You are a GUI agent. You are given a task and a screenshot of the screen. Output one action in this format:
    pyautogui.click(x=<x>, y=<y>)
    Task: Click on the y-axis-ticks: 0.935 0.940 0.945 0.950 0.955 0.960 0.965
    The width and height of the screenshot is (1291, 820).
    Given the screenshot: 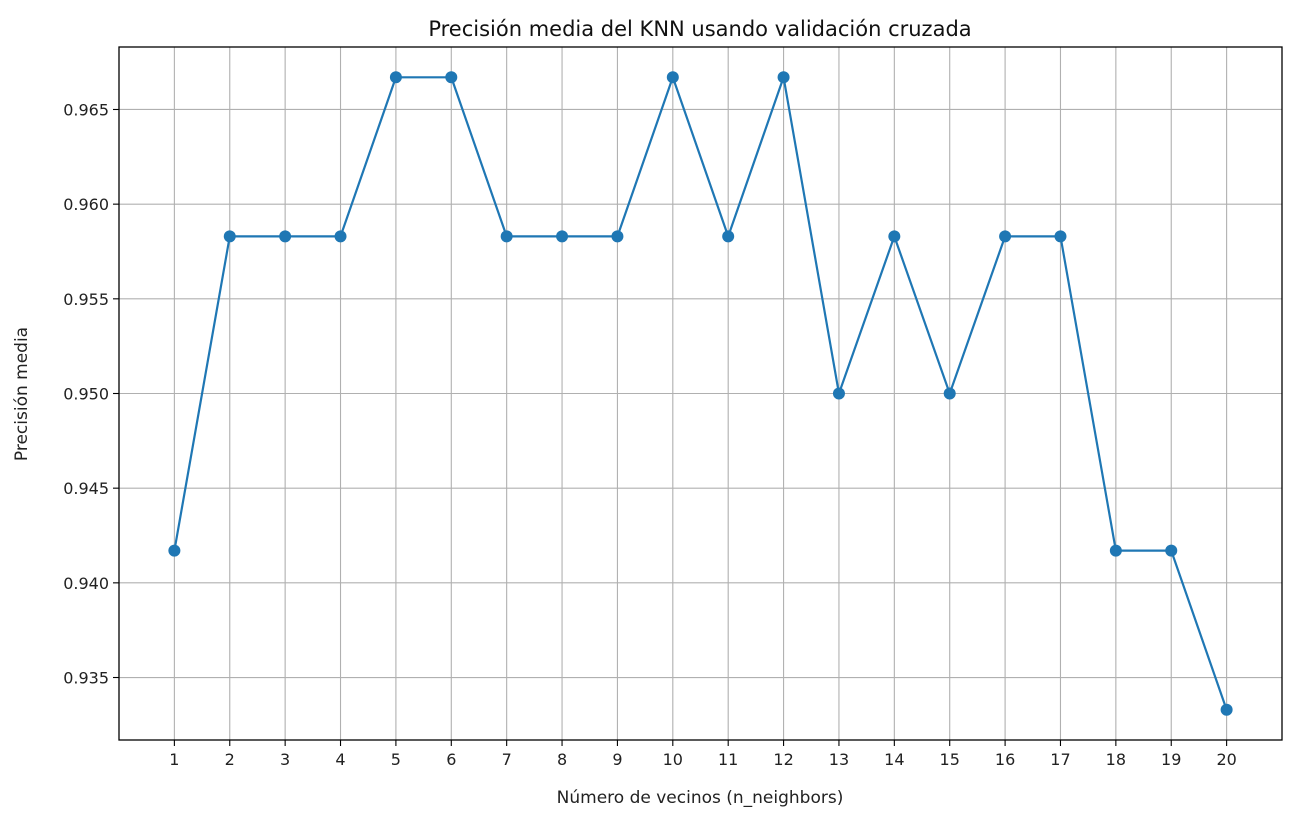 What is the action you would take?
    pyautogui.click(x=91, y=394)
    